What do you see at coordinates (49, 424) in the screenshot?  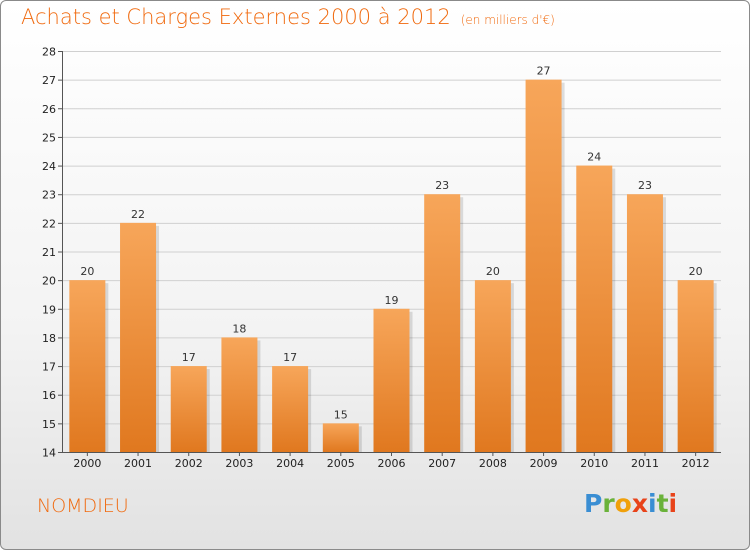 I see `y-tick-label: 15` at bounding box center [49, 424].